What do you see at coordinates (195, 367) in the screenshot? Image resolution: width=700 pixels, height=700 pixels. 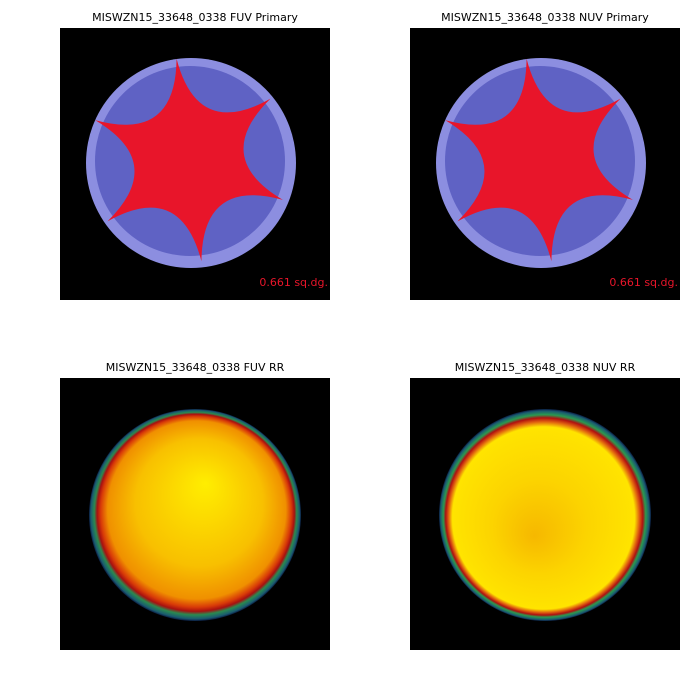 I see `panel-title: MISWZN15_33648_0338 FUV RR` at bounding box center [195, 367].